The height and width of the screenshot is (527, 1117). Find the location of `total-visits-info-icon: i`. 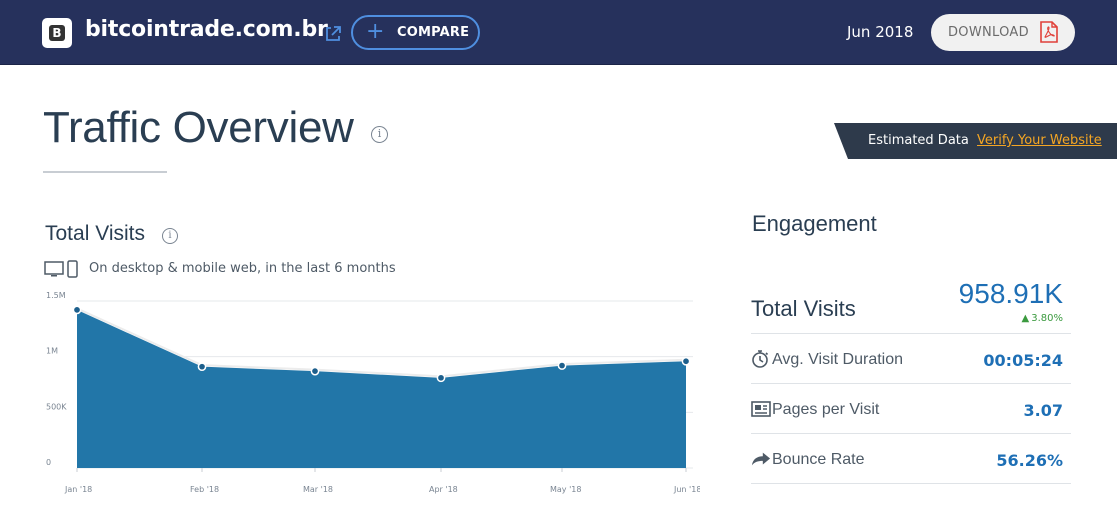

total-visits-info-icon: i is located at coordinates (170, 236).